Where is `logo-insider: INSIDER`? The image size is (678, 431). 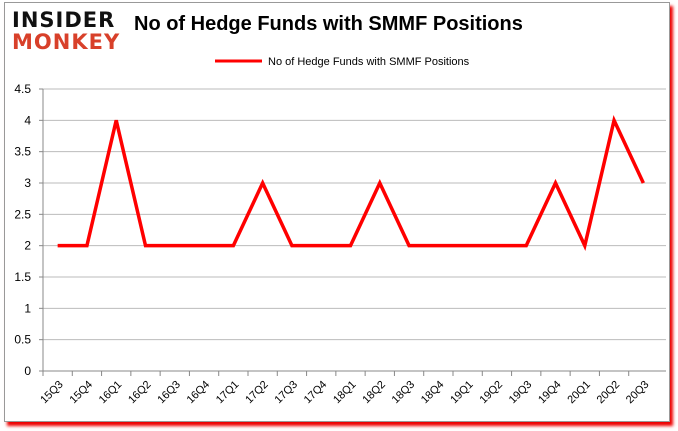 logo-insider: INSIDER is located at coordinates (64, 20).